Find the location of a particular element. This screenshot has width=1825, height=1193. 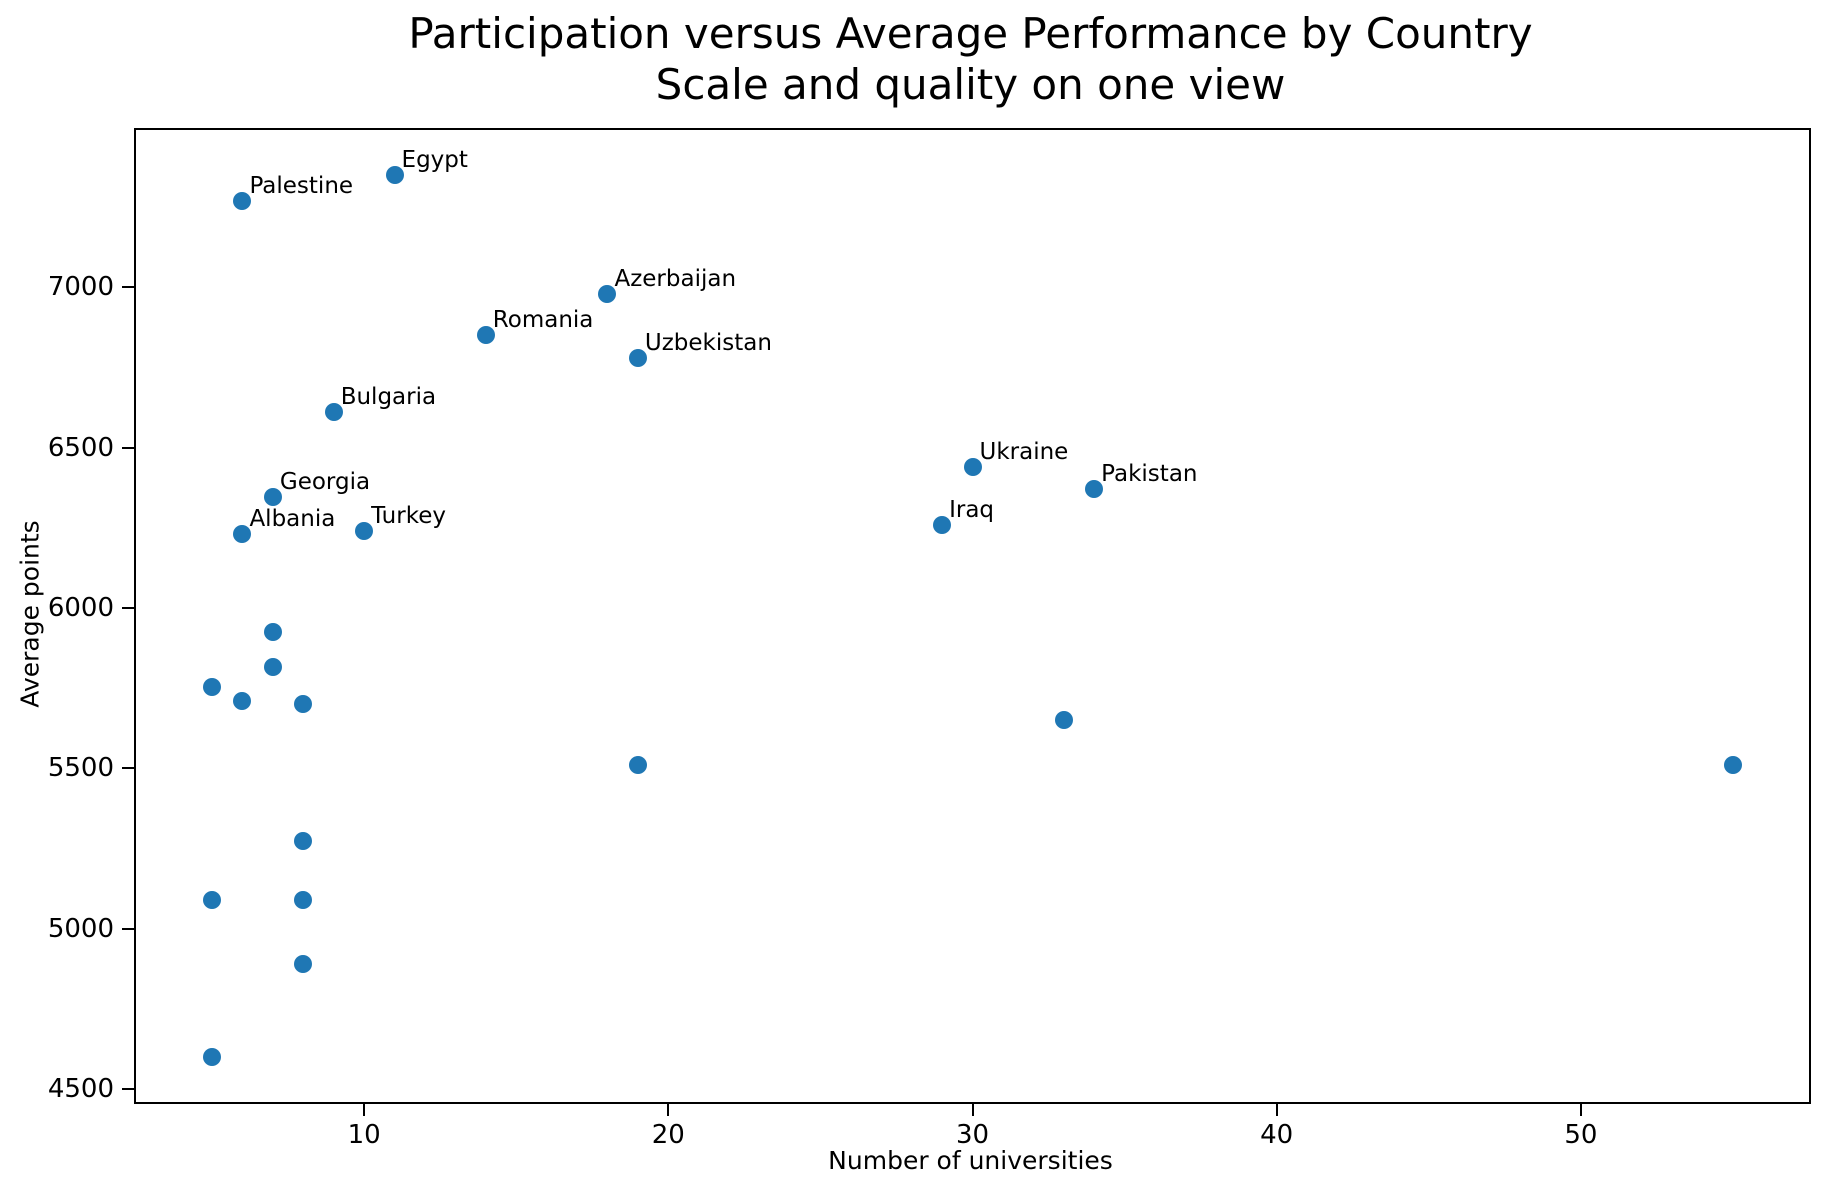

point-label: Azerbaijan is located at coordinates (675, 278).